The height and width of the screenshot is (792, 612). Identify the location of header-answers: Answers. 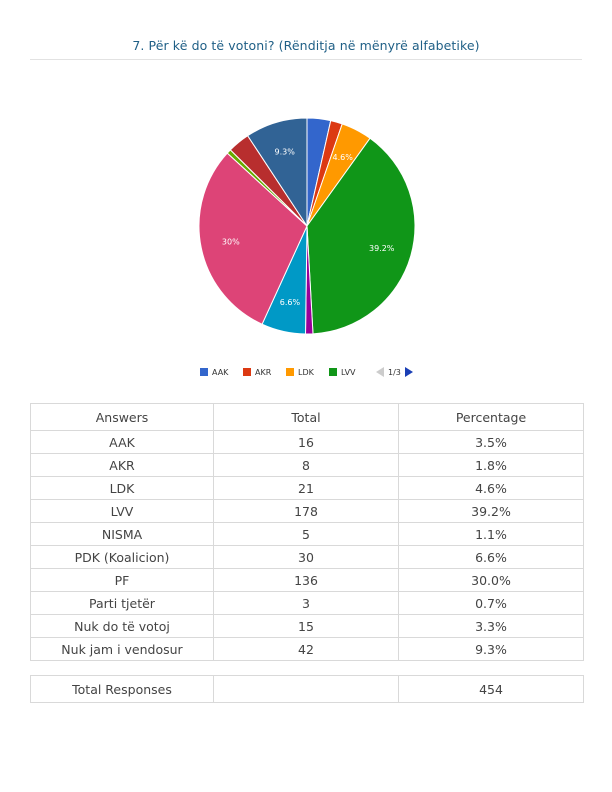
(122, 417).